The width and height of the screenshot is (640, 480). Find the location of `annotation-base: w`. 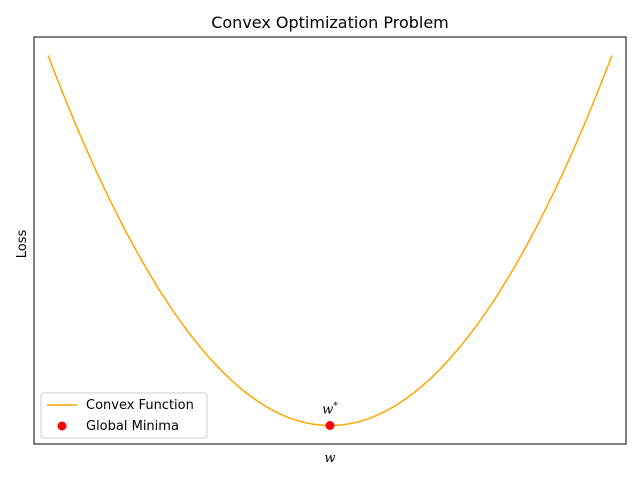

annotation-base: w is located at coordinates (327, 410).